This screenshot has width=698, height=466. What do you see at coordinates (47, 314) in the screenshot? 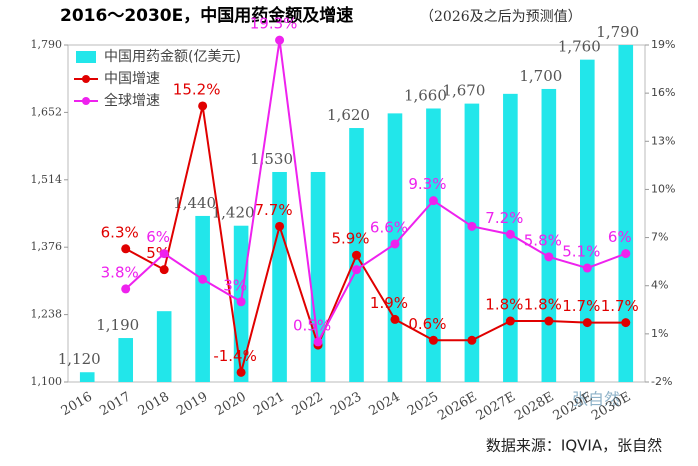
I see `y-tick-label: 1,238` at bounding box center [47, 314].